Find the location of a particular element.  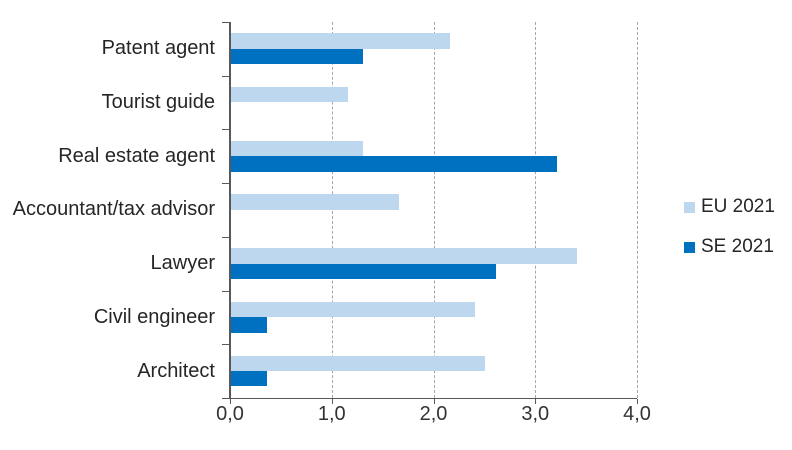

se-series-swatch-icon is located at coordinates (689, 247).